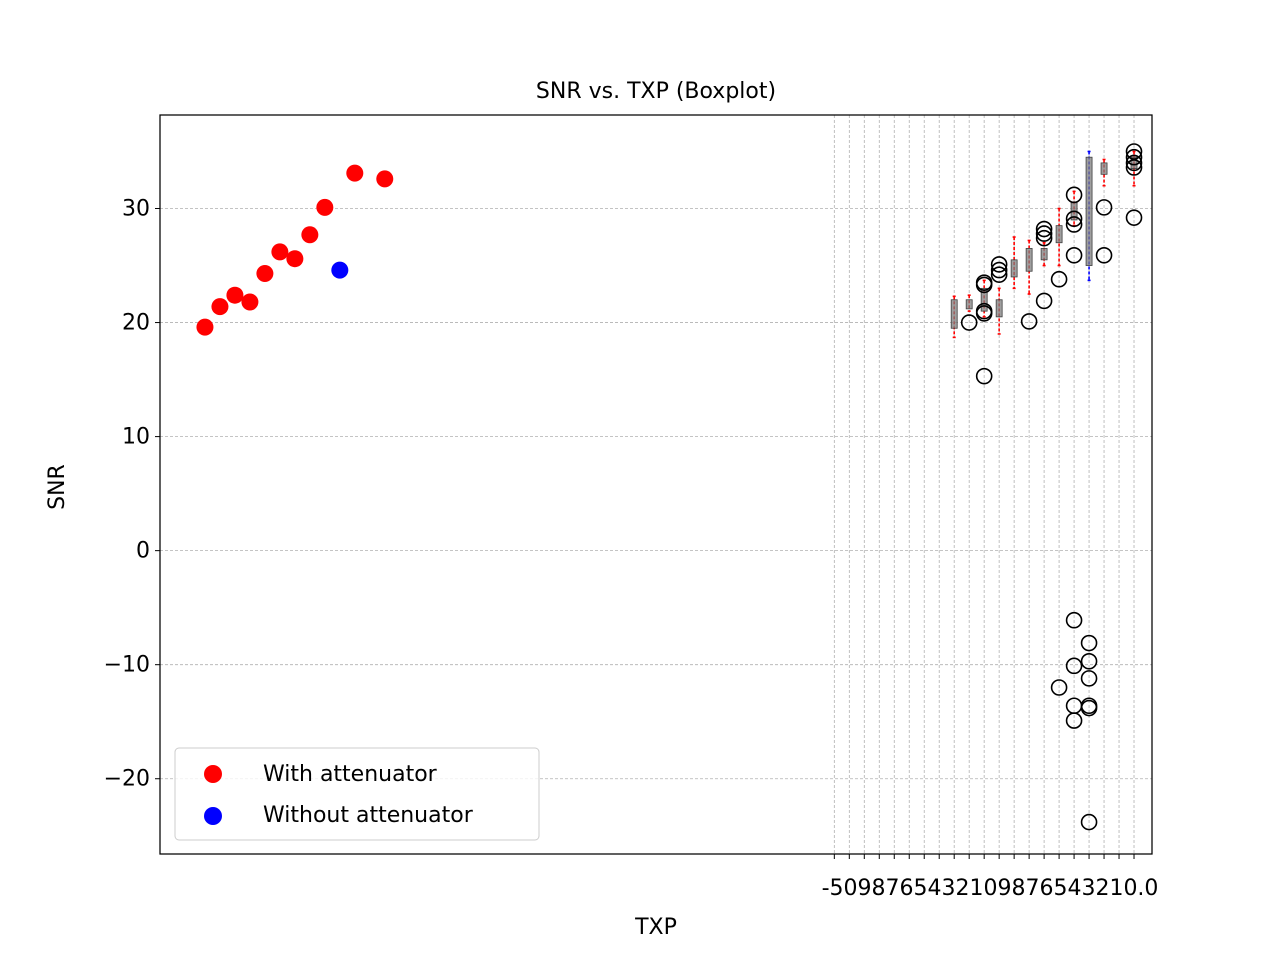 This screenshot has width=1280, height=960. What do you see at coordinates (136, 323) in the screenshot?
I see `y-tick-label: 20` at bounding box center [136, 323].